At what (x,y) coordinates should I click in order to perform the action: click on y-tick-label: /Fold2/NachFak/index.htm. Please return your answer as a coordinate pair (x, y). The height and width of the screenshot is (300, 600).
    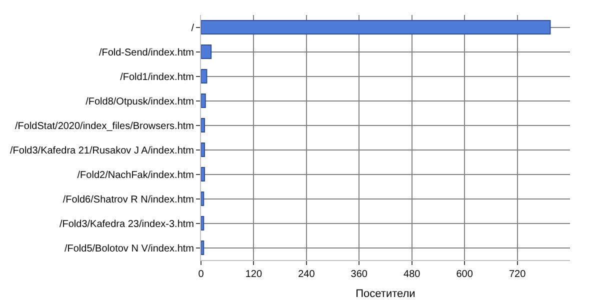
    Looking at the image, I should click on (135, 175).